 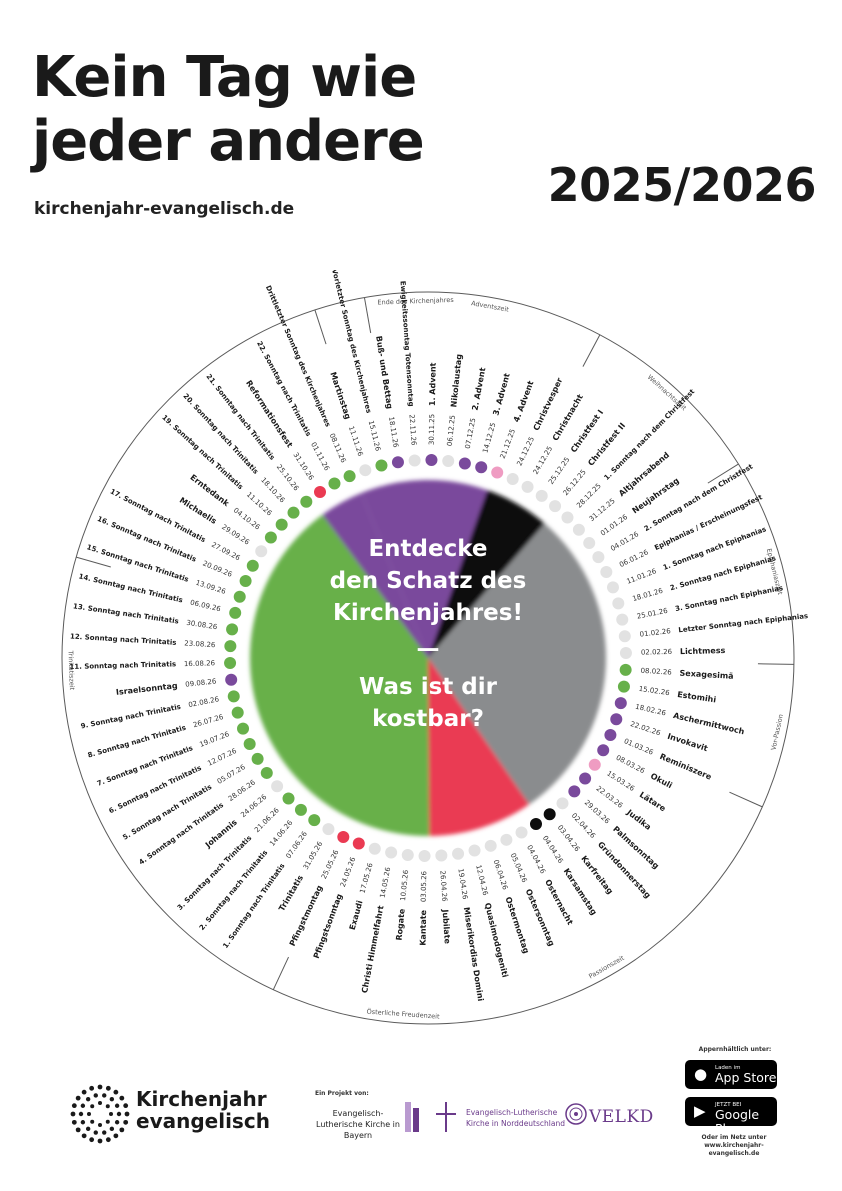 What do you see at coordinates (218, 569) in the screenshot?
I see `day-date-60: 20.09.26` at bounding box center [218, 569].